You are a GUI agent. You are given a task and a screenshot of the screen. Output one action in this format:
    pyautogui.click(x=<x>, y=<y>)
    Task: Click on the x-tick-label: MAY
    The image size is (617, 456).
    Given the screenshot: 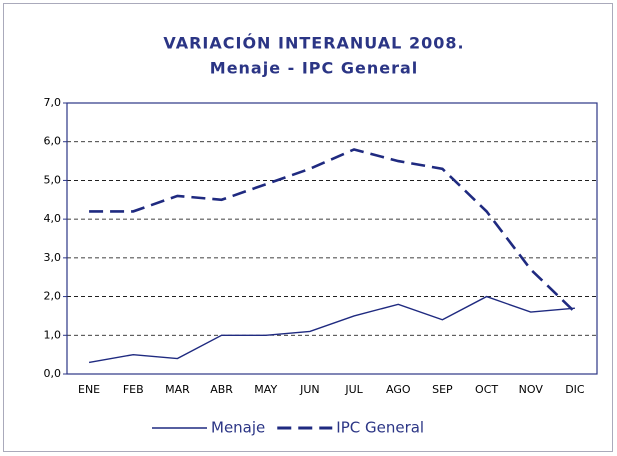 What is the action you would take?
    pyautogui.click(x=265, y=389)
    